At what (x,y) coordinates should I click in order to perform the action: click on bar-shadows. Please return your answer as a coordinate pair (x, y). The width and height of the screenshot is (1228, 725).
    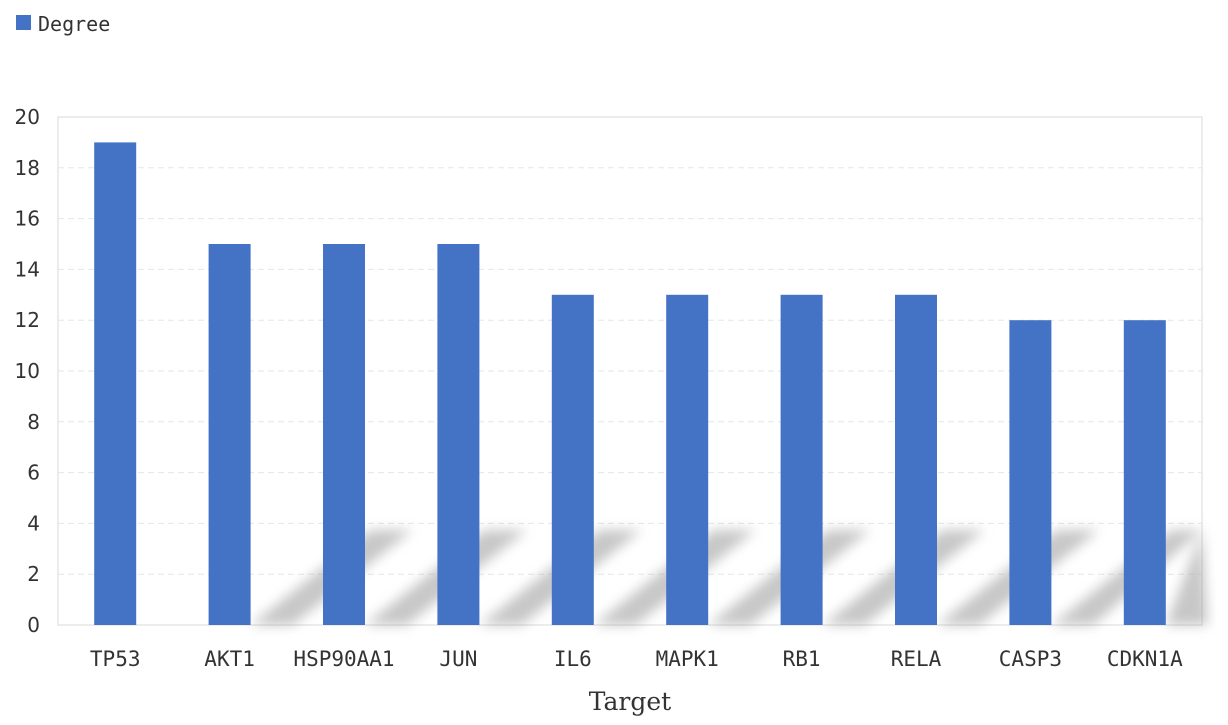
    Looking at the image, I should click on (729, 577).